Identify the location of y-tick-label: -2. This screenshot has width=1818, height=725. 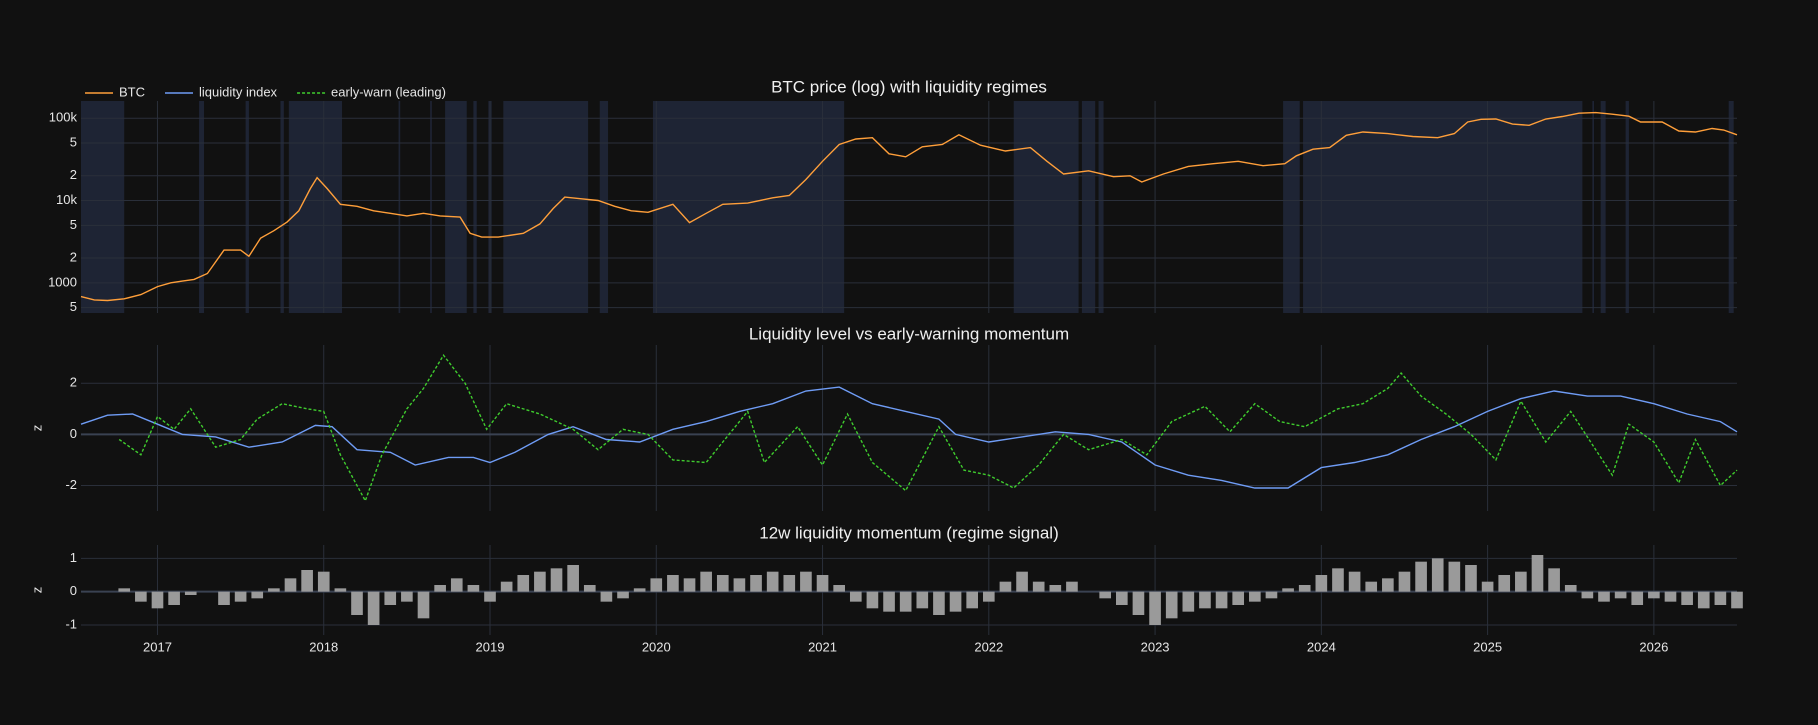
(71, 484).